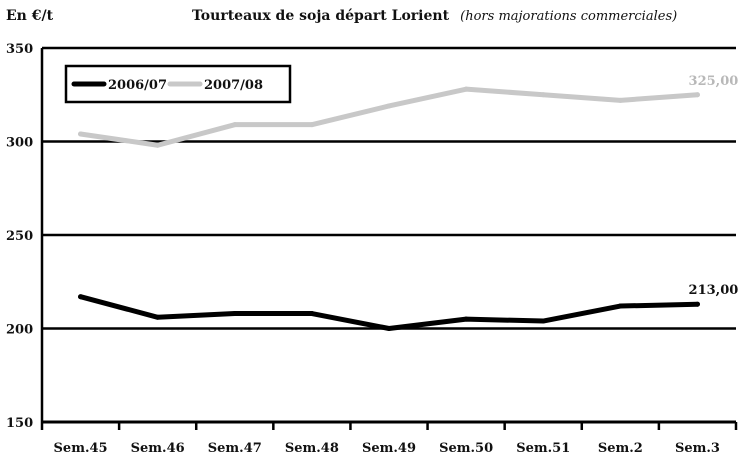 The height and width of the screenshot is (471, 747). Describe the element at coordinates (389, 448) in the screenshot. I see `x-tick-label-sem-49: Sem.49` at that location.